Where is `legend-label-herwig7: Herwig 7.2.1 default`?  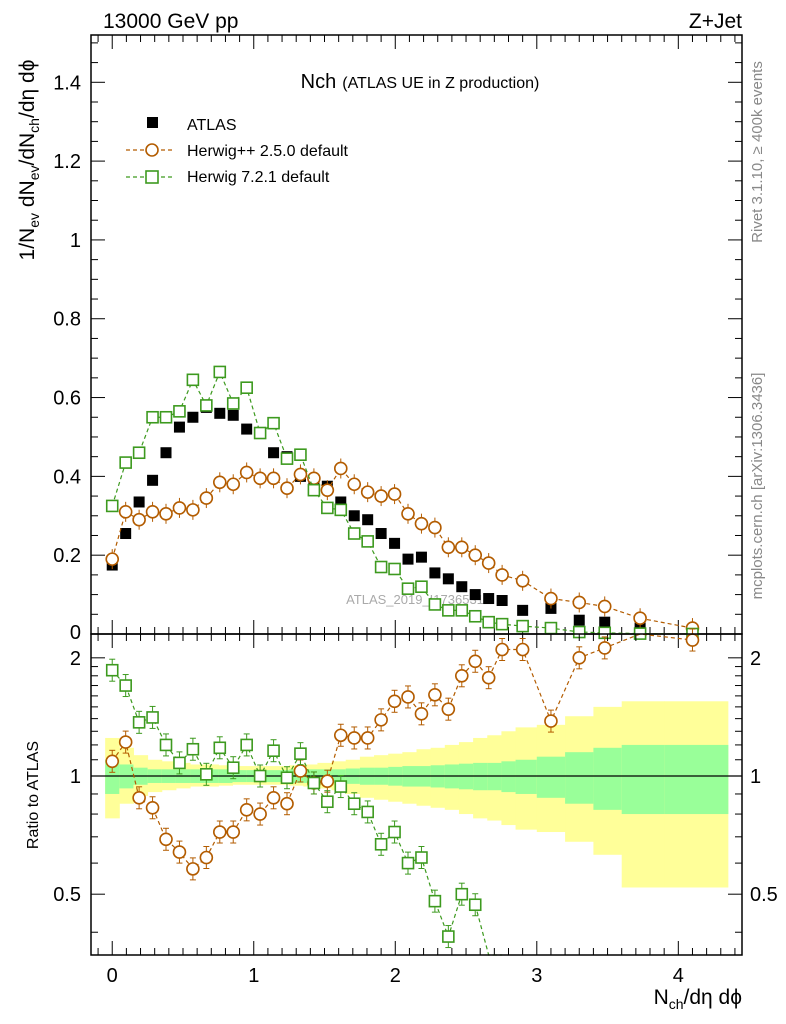 legend-label-herwig7: Herwig 7.2.1 default is located at coordinates (258, 177).